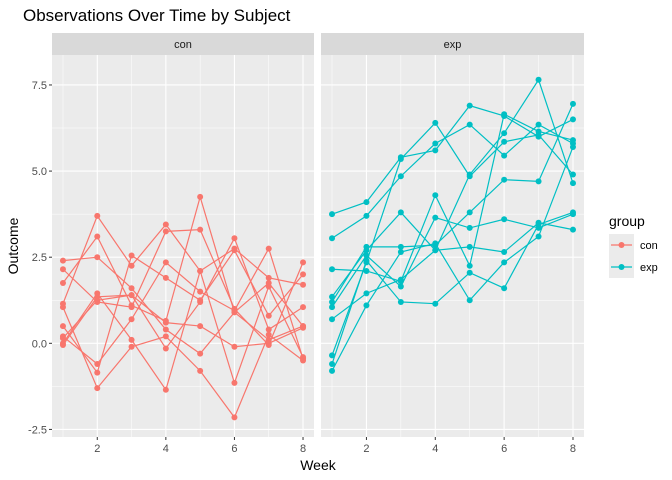 This screenshot has width=672, height=480. Describe the element at coordinates (621, 245) in the screenshot. I see `legend-key-con` at that location.